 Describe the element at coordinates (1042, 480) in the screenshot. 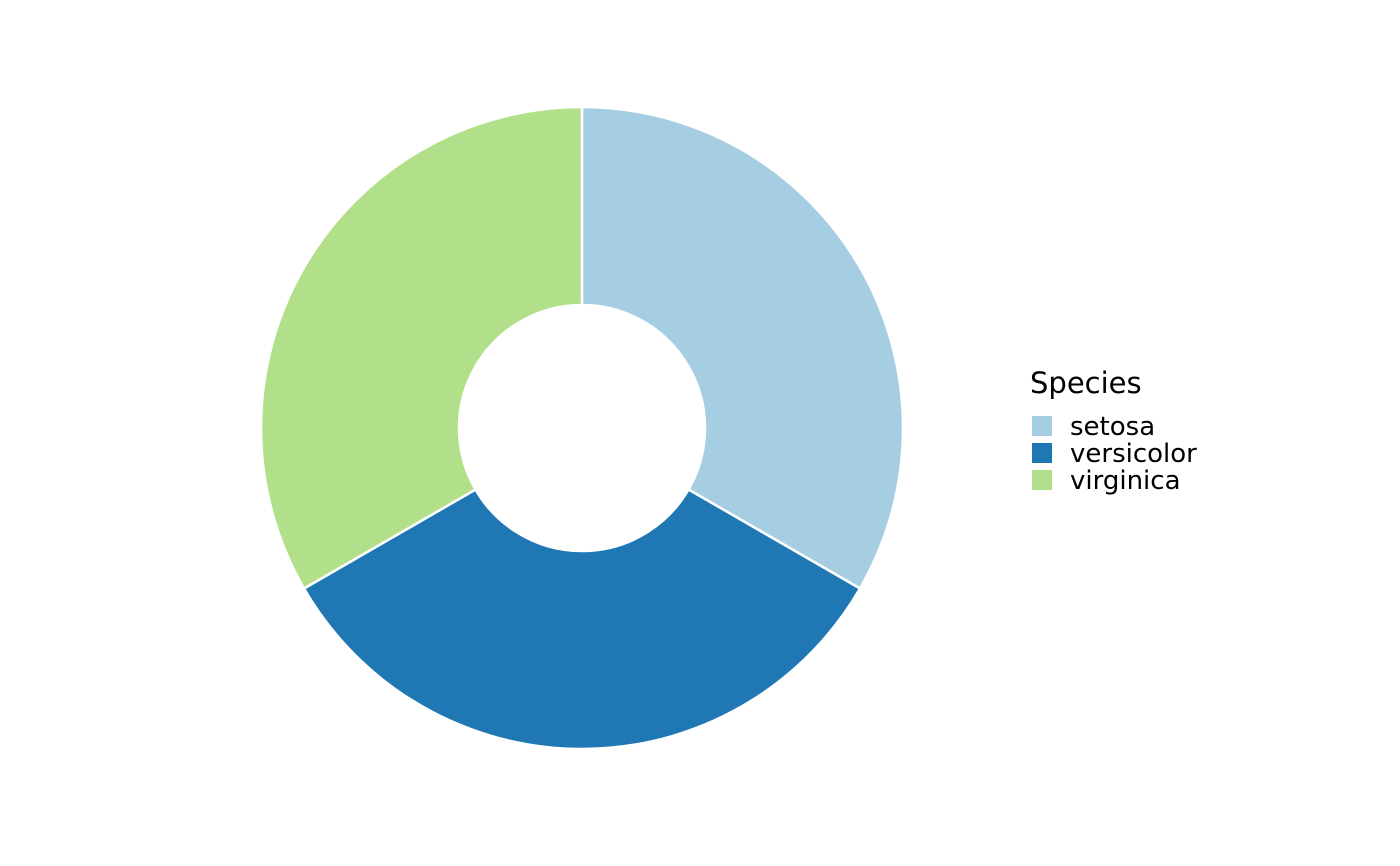

I see `legend-key-virginica` at that location.